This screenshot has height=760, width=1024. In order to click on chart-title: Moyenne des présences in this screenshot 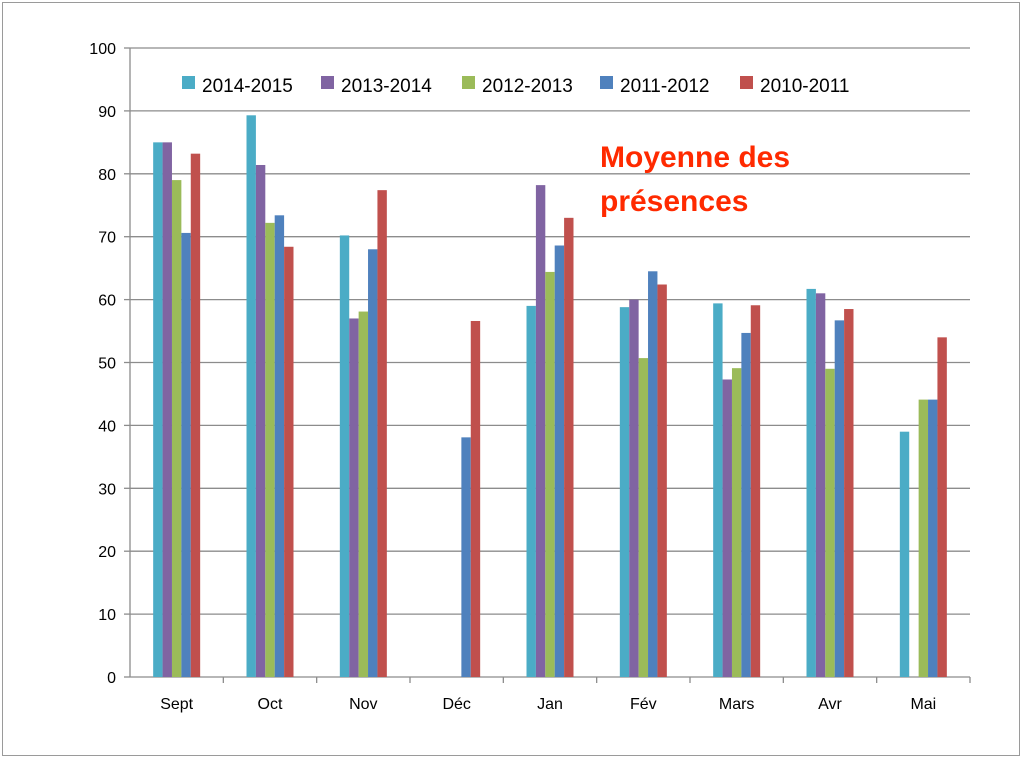, I will do `click(695, 179)`.